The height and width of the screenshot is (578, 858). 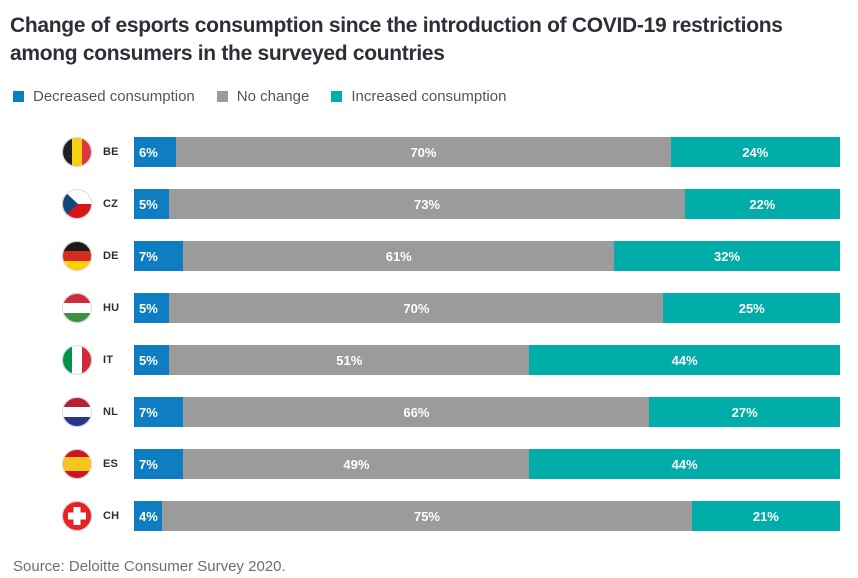 I want to click on flag-be-icon, so click(x=77, y=152).